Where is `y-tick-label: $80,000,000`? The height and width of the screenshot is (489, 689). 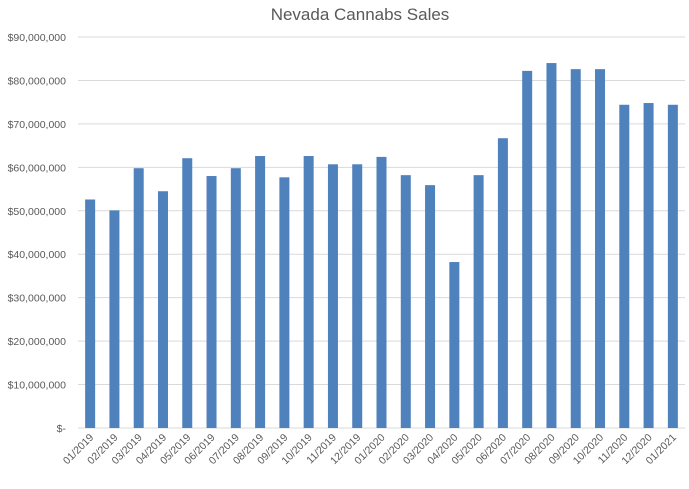 y-tick-label: $80,000,000 is located at coordinates (37, 81).